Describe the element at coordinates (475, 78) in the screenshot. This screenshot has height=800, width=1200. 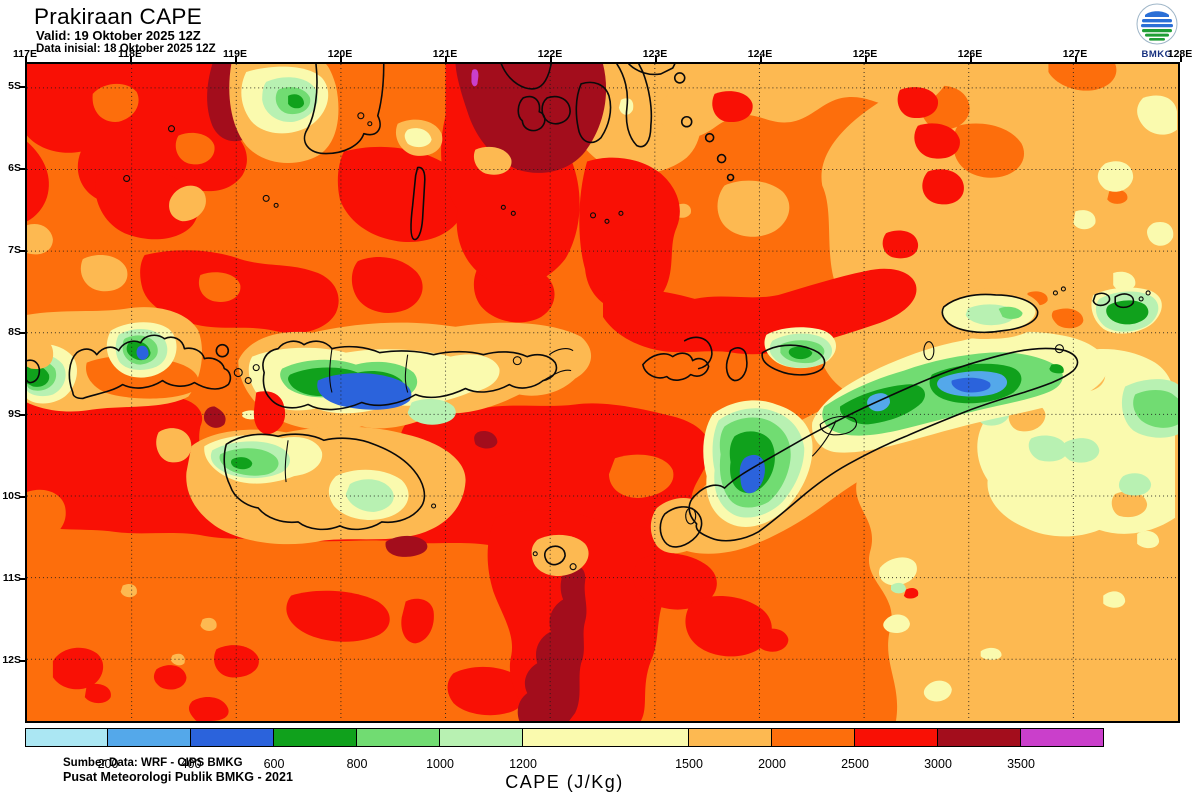
I see `magenta-extreme-spot` at that location.